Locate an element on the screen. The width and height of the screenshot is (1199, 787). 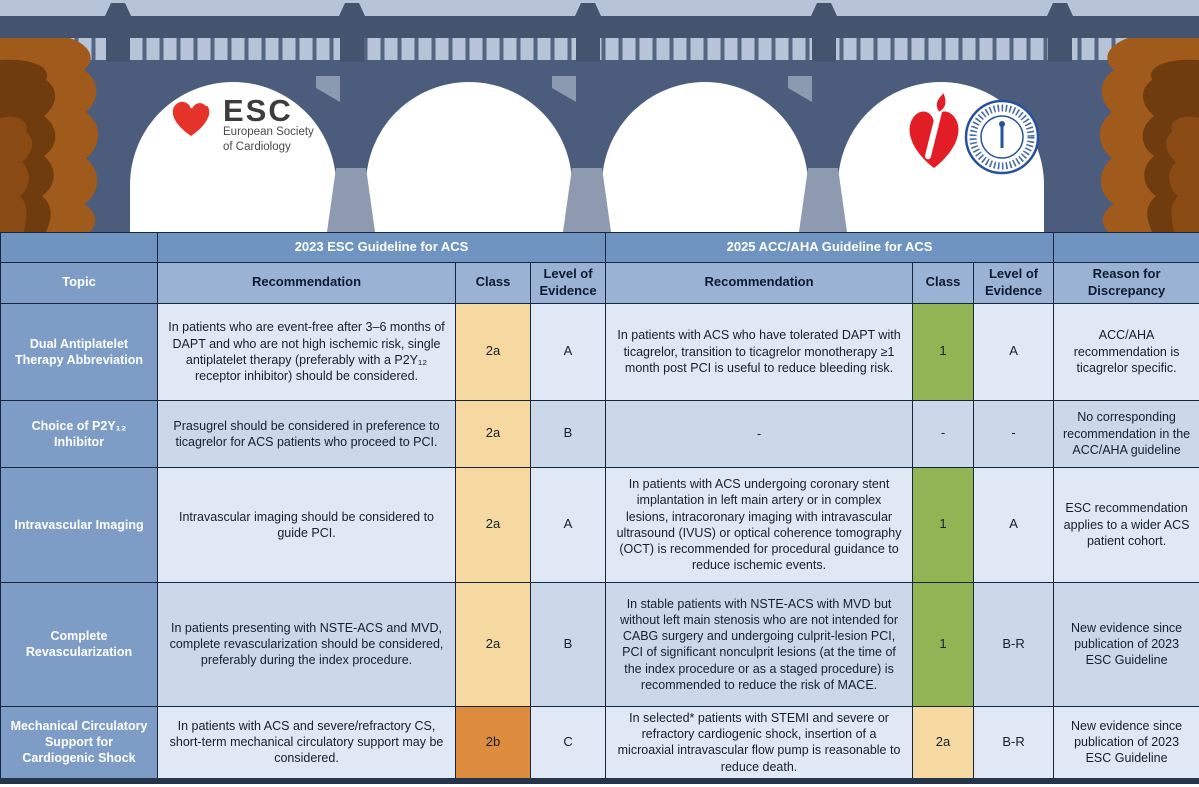
esc-logo: ESC European Society of Cardiology is located at coordinates (241, 123).